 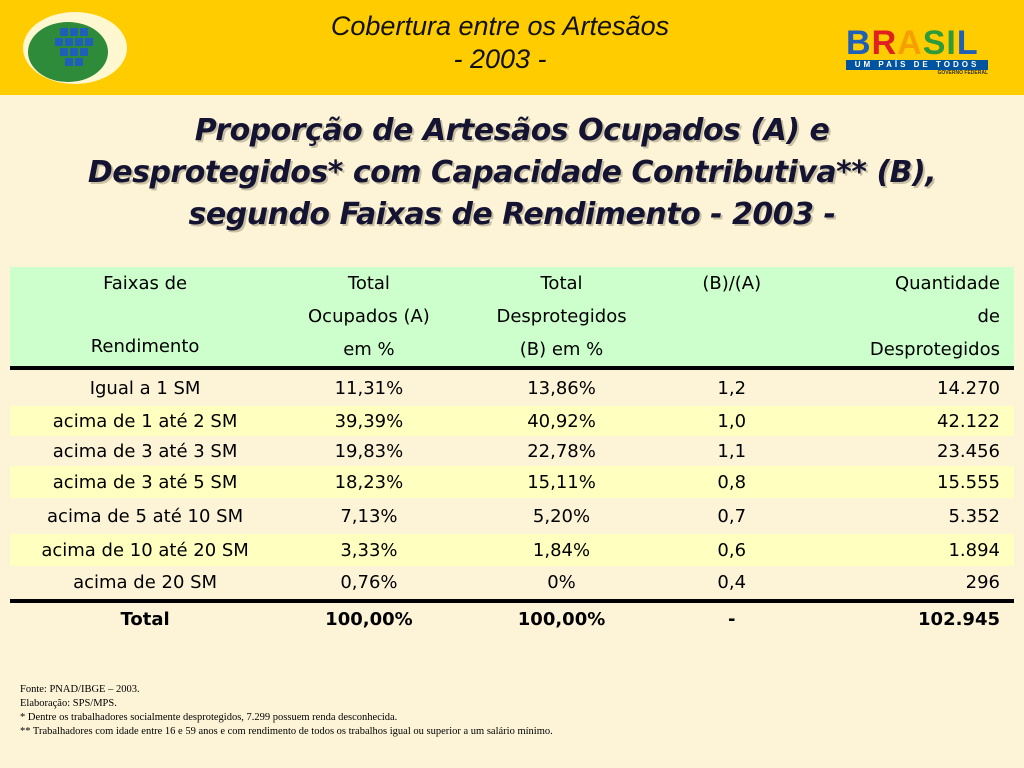 What do you see at coordinates (80, 689) in the screenshot?
I see `footnote: Fonte: PNAD/IBGE – 2003.` at bounding box center [80, 689].